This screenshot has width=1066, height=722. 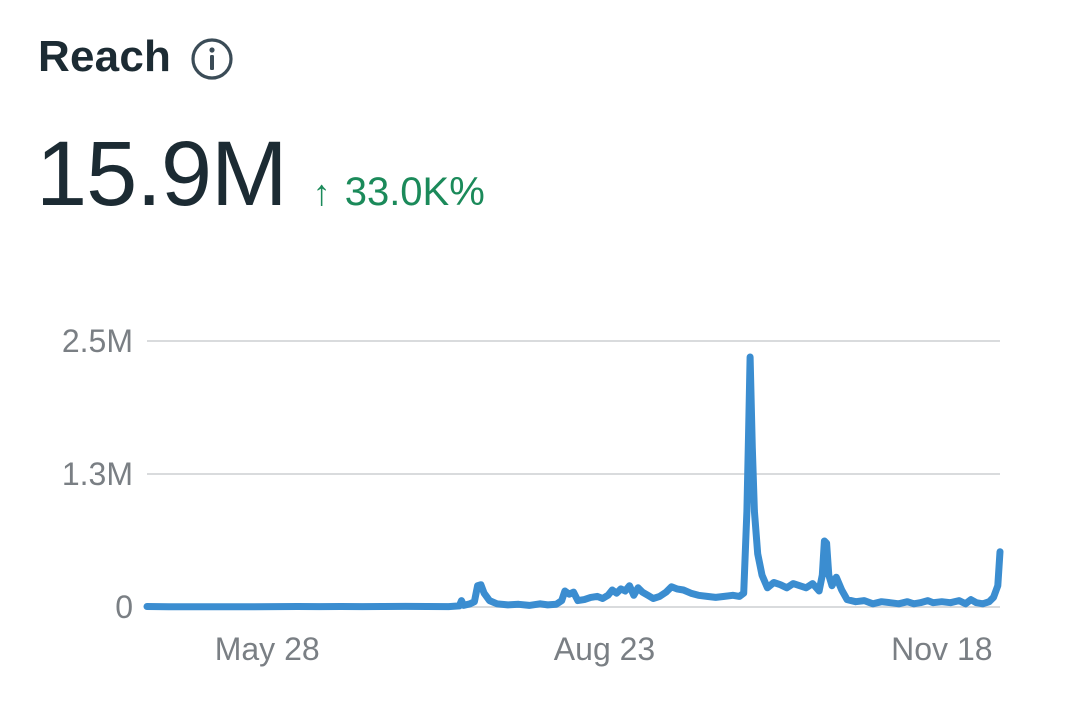 What do you see at coordinates (124, 607) in the screenshot?
I see `y-tick-label-0: 0` at bounding box center [124, 607].